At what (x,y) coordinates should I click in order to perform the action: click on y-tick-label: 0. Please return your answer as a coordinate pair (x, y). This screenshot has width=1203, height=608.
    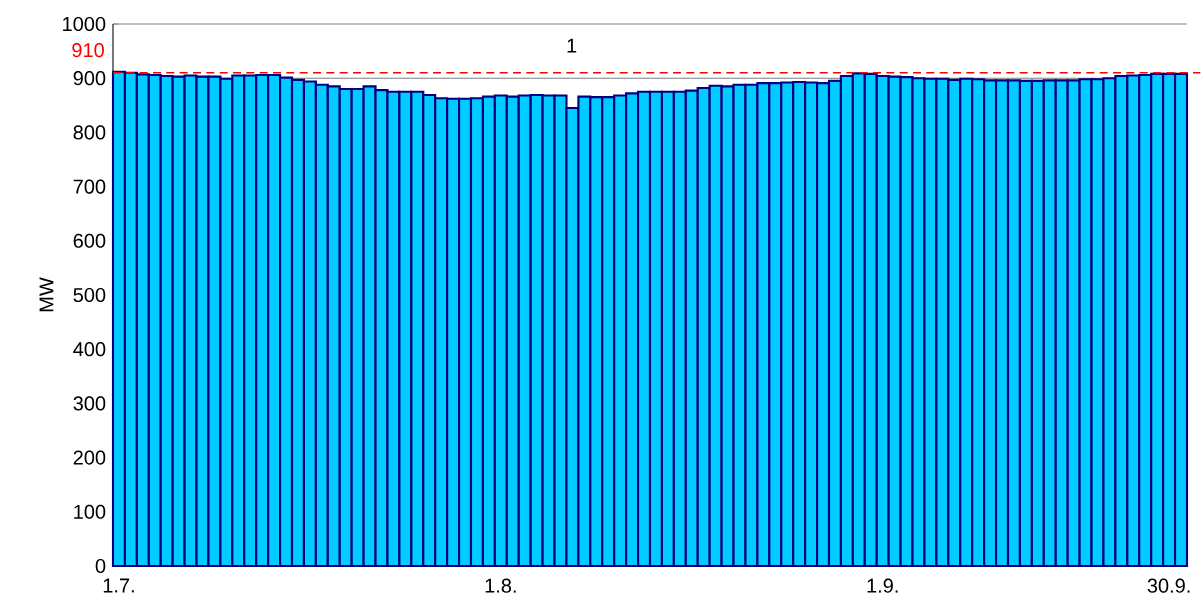
    Looking at the image, I should click on (100, 566).